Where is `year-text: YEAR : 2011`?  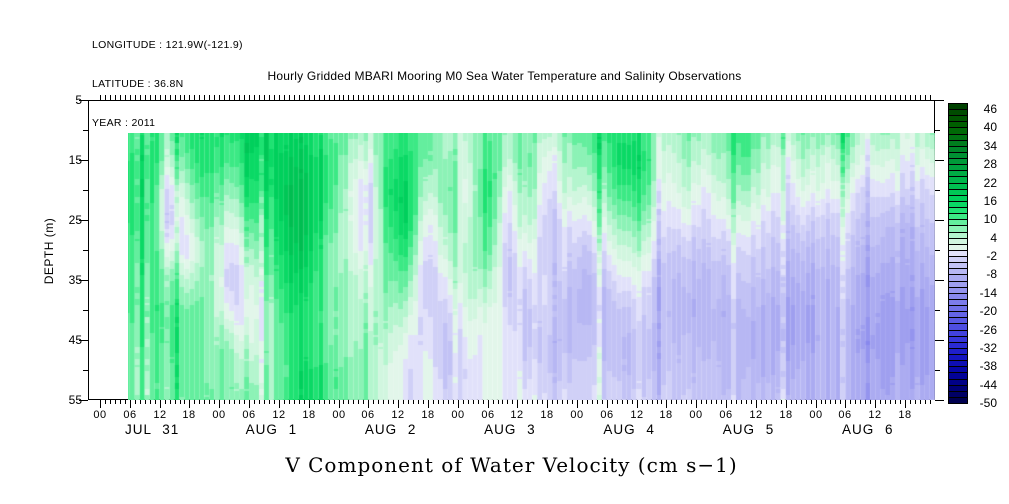
year-text: YEAR : 2011 is located at coordinates (124, 123).